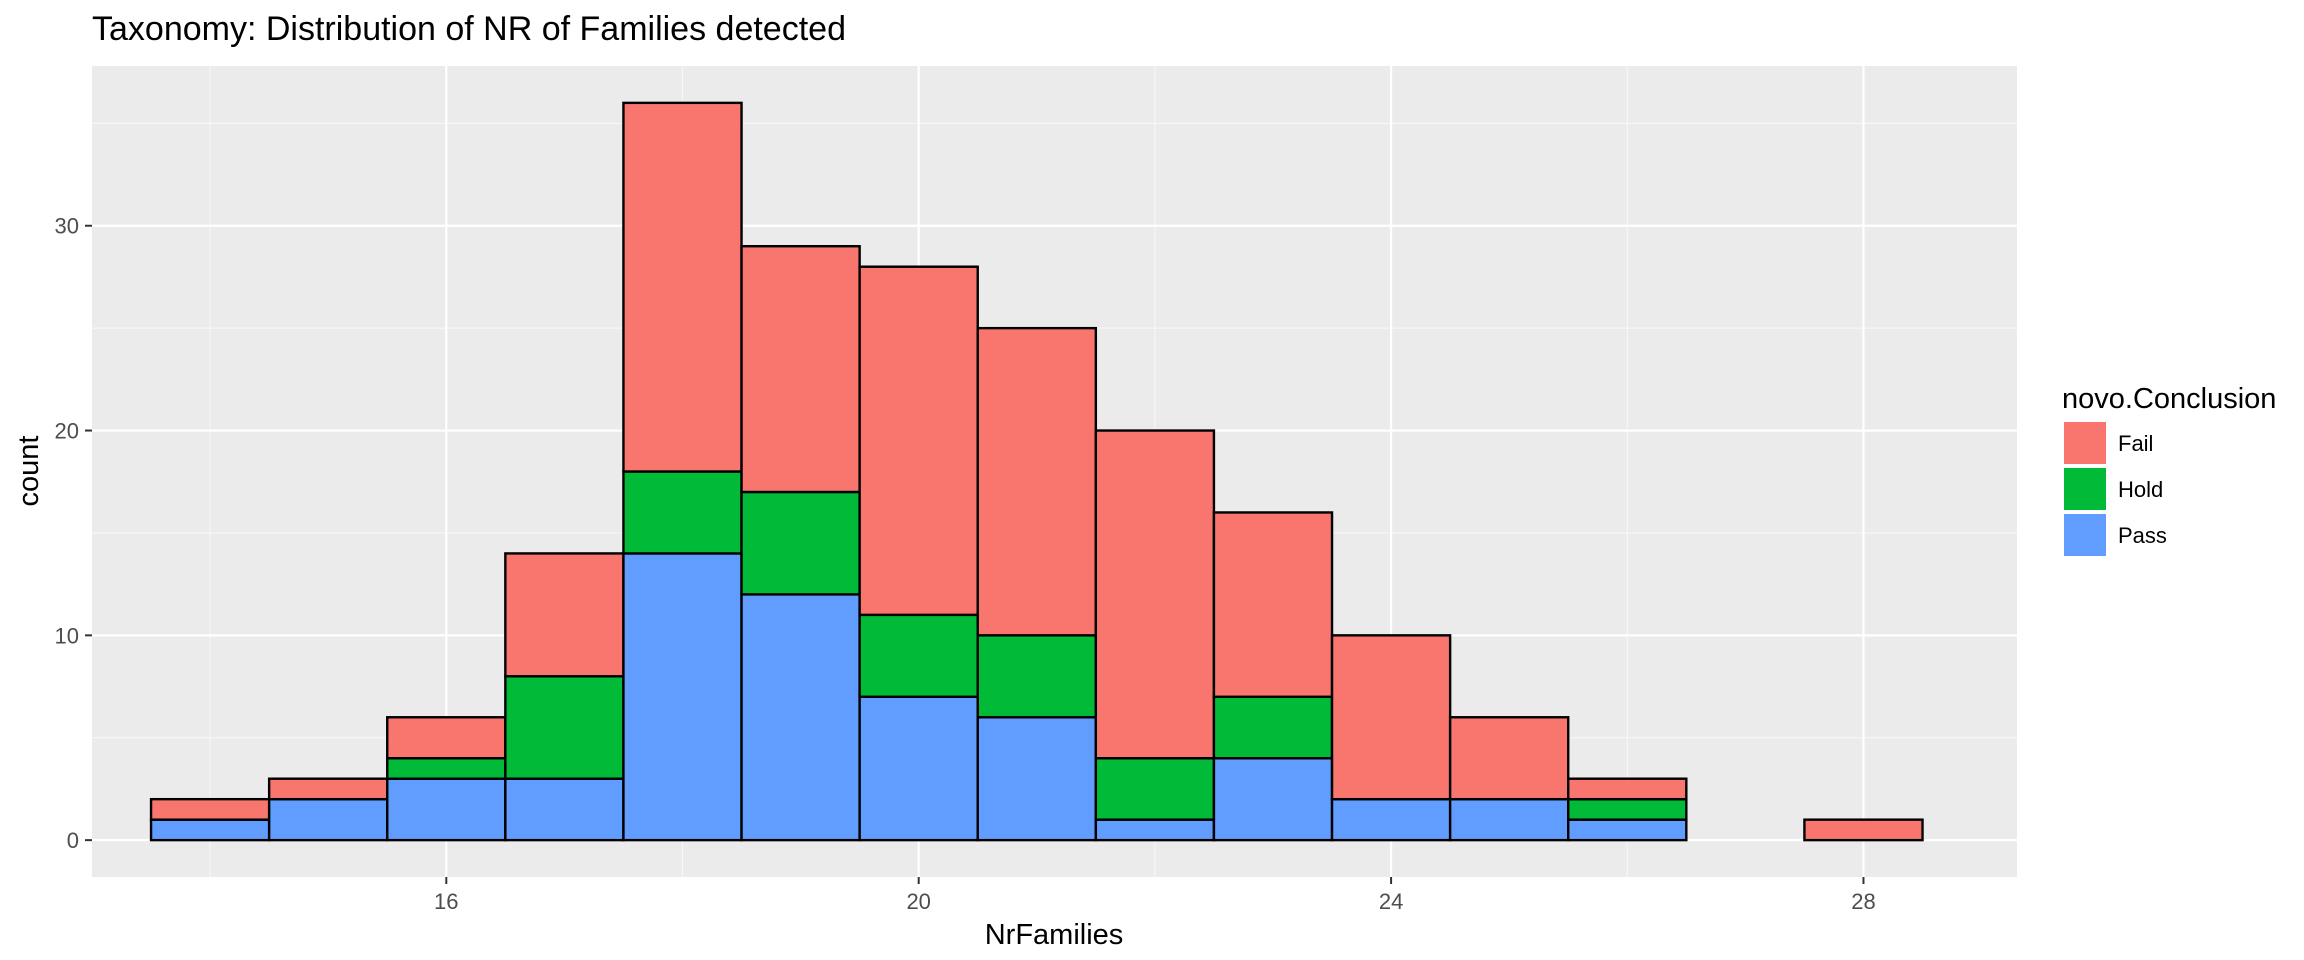 This screenshot has width=2304, height=960. Describe the element at coordinates (446, 901) in the screenshot. I see `x-tick-label: 16` at that location.